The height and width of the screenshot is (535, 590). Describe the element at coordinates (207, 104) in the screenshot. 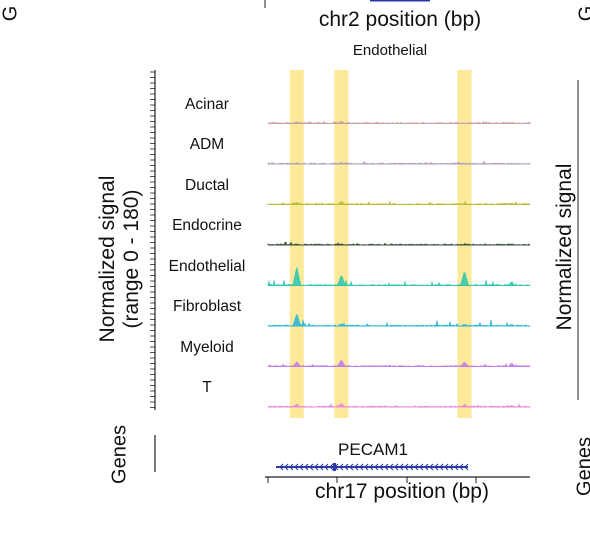

I see `track-label-acinar: Acinar` at that location.